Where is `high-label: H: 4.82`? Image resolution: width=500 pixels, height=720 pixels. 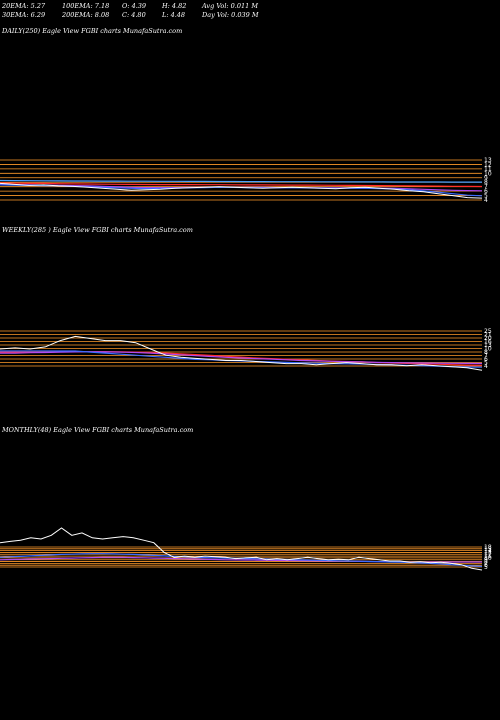 high-label: H: 4.82 is located at coordinates (174, 6).